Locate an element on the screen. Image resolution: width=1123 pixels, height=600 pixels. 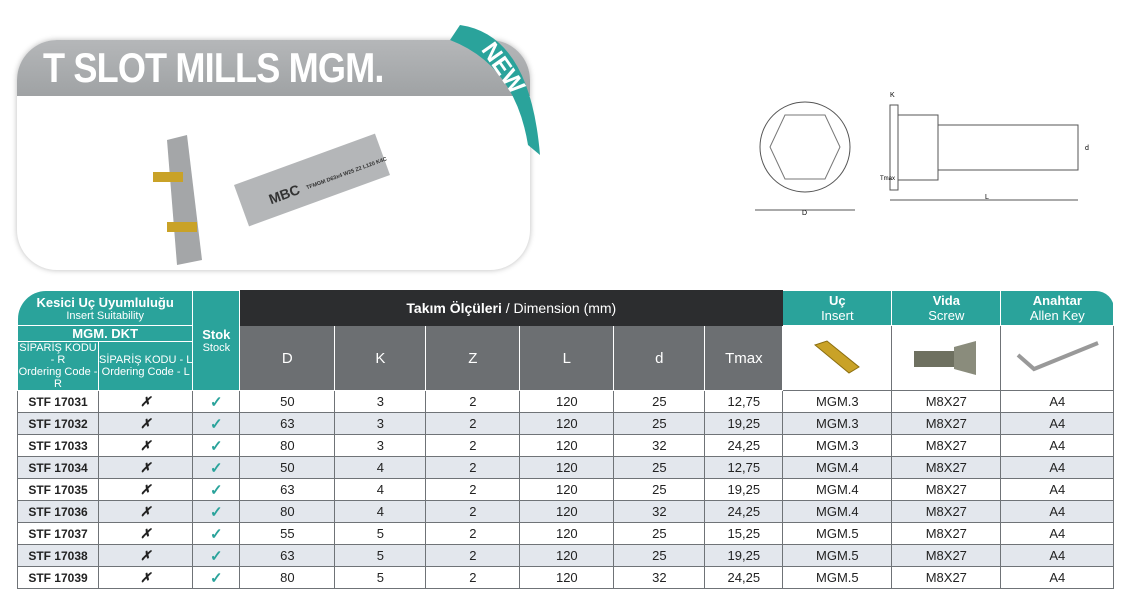
table-row: STF 17034 ✗ ✓ 50 4 2 120 25 12,75 MGM.4 M8X27 A4 is located at coordinates (566, 467).